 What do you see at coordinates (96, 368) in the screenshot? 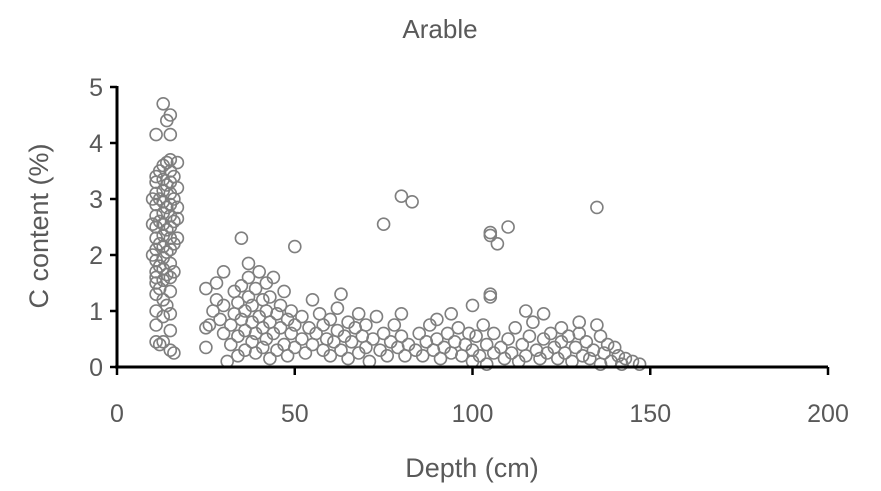
I see `y-tick-label: 0` at bounding box center [96, 368].